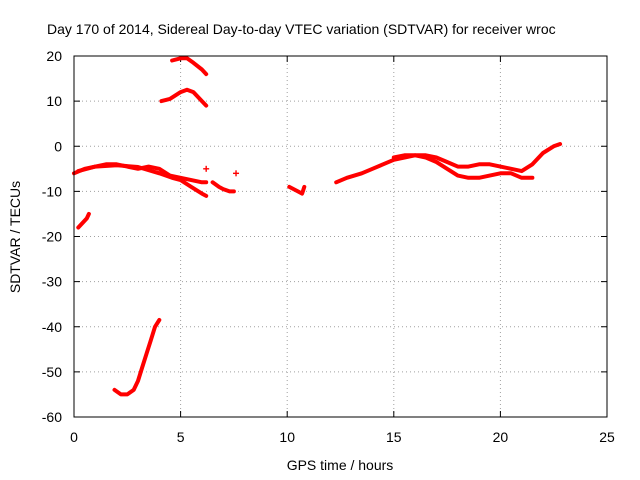  What do you see at coordinates (189, 66) in the screenshot?
I see `series-arc-plus18` at bounding box center [189, 66].